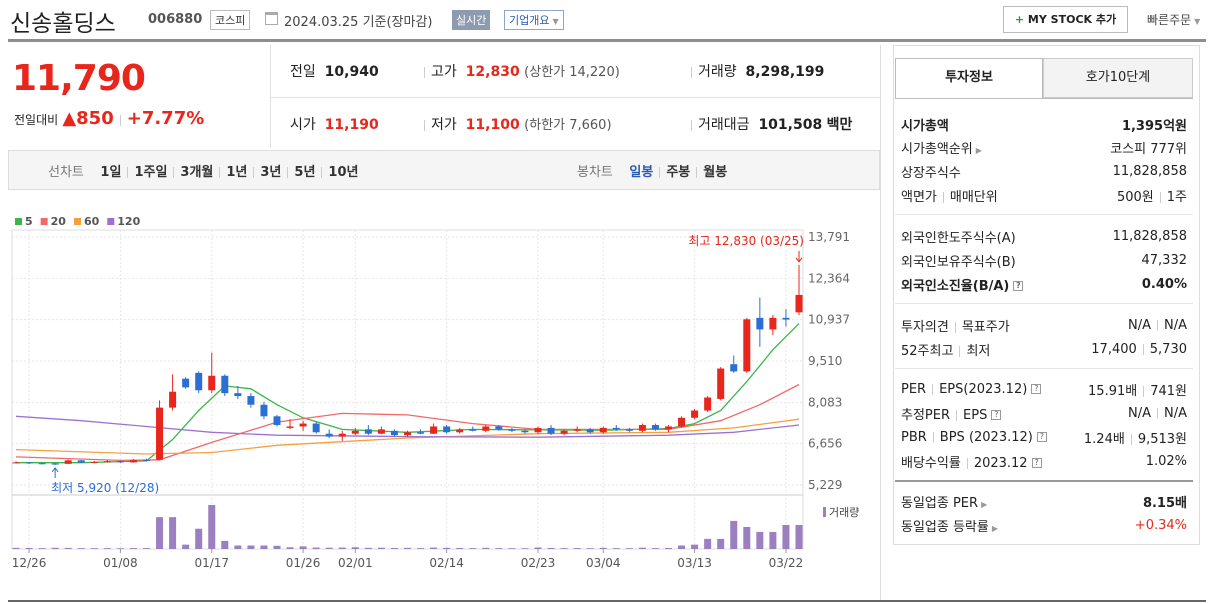 The height and width of the screenshot is (604, 1212). Describe the element at coordinates (717, 72) in the screenshot. I see `summary-label: 거래량` at that location.